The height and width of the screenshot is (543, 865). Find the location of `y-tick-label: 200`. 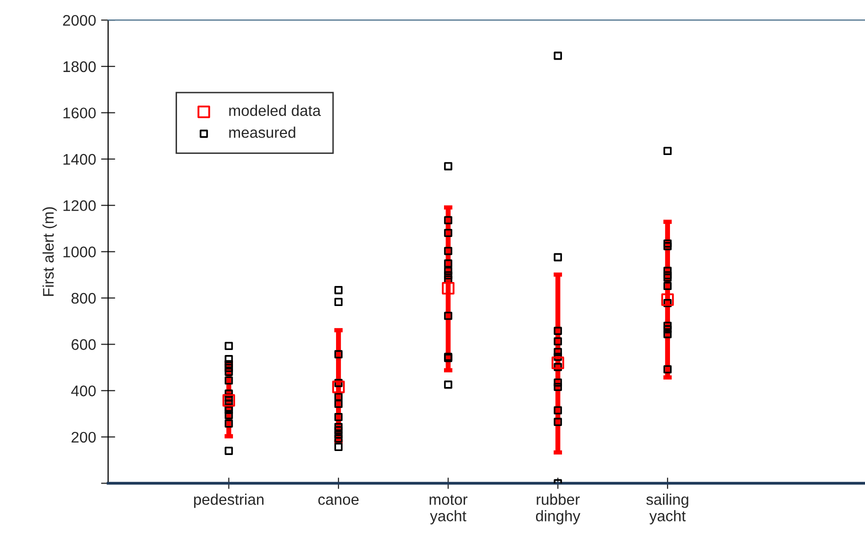

y-tick-label: 200 is located at coordinates (84, 437).